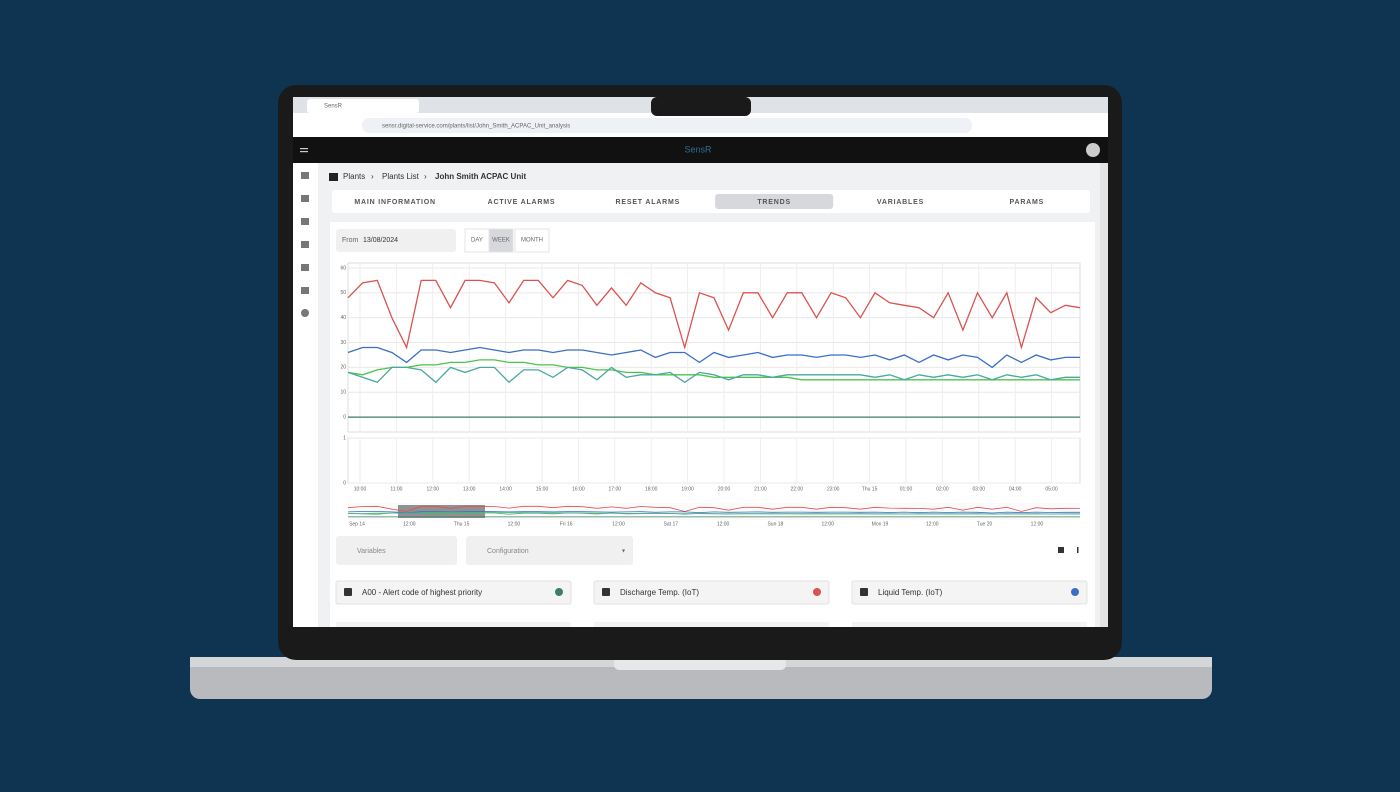  Describe the element at coordinates (395, 202) in the screenshot. I see `tab: MAIN INFORMATION` at that location.